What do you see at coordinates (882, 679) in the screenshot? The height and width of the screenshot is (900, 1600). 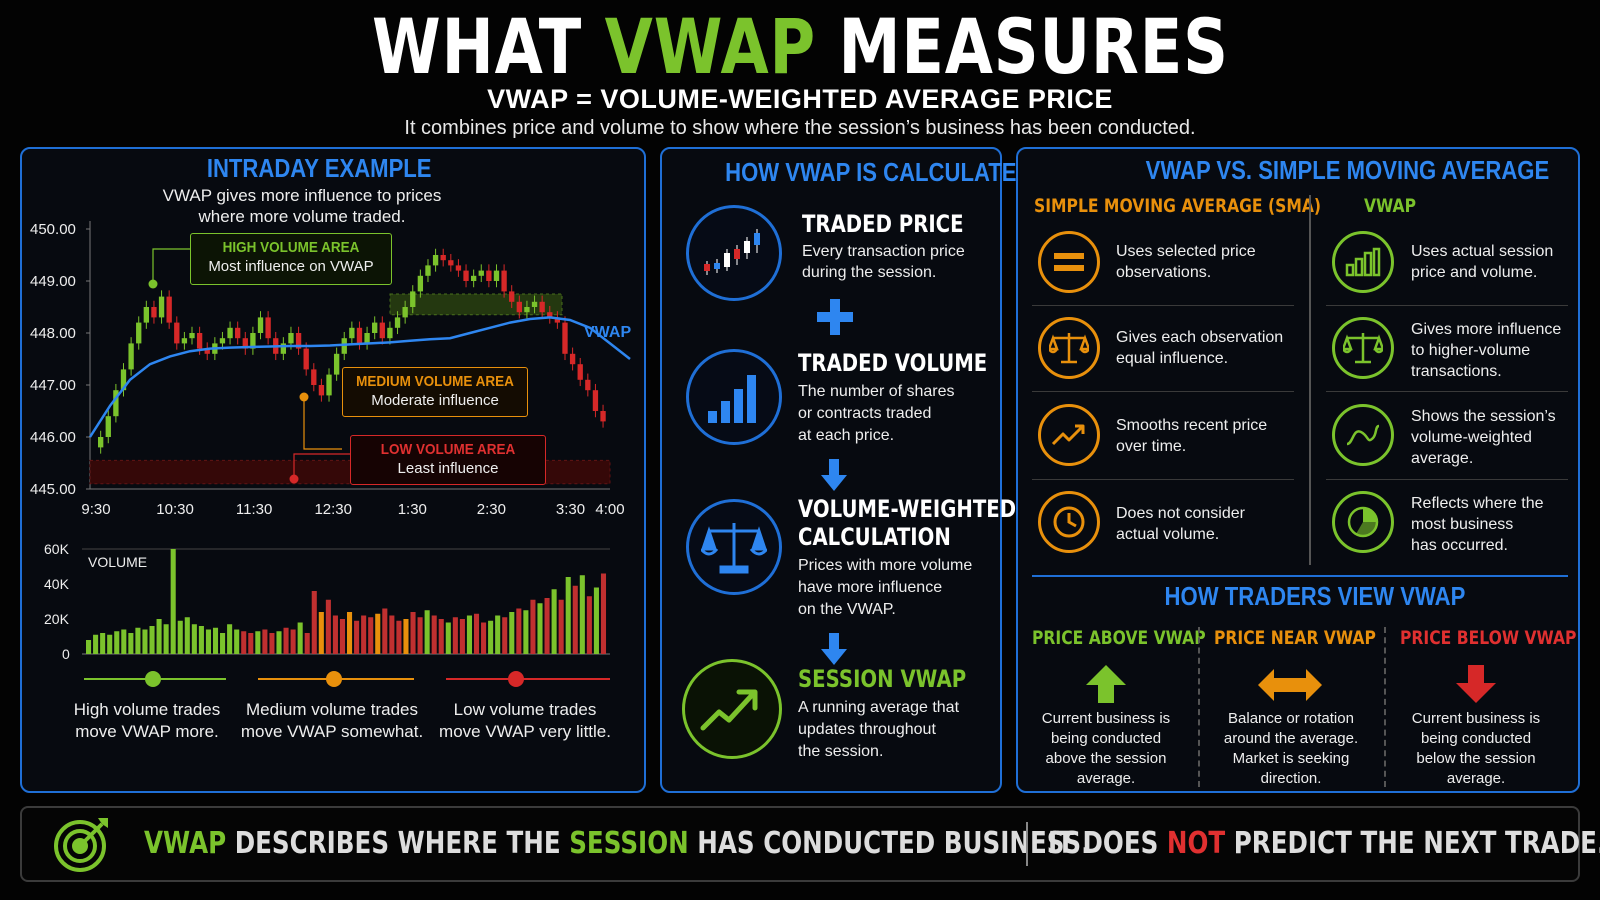 I see `step-session-title: SESSION VWAP` at bounding box center [882, 679].